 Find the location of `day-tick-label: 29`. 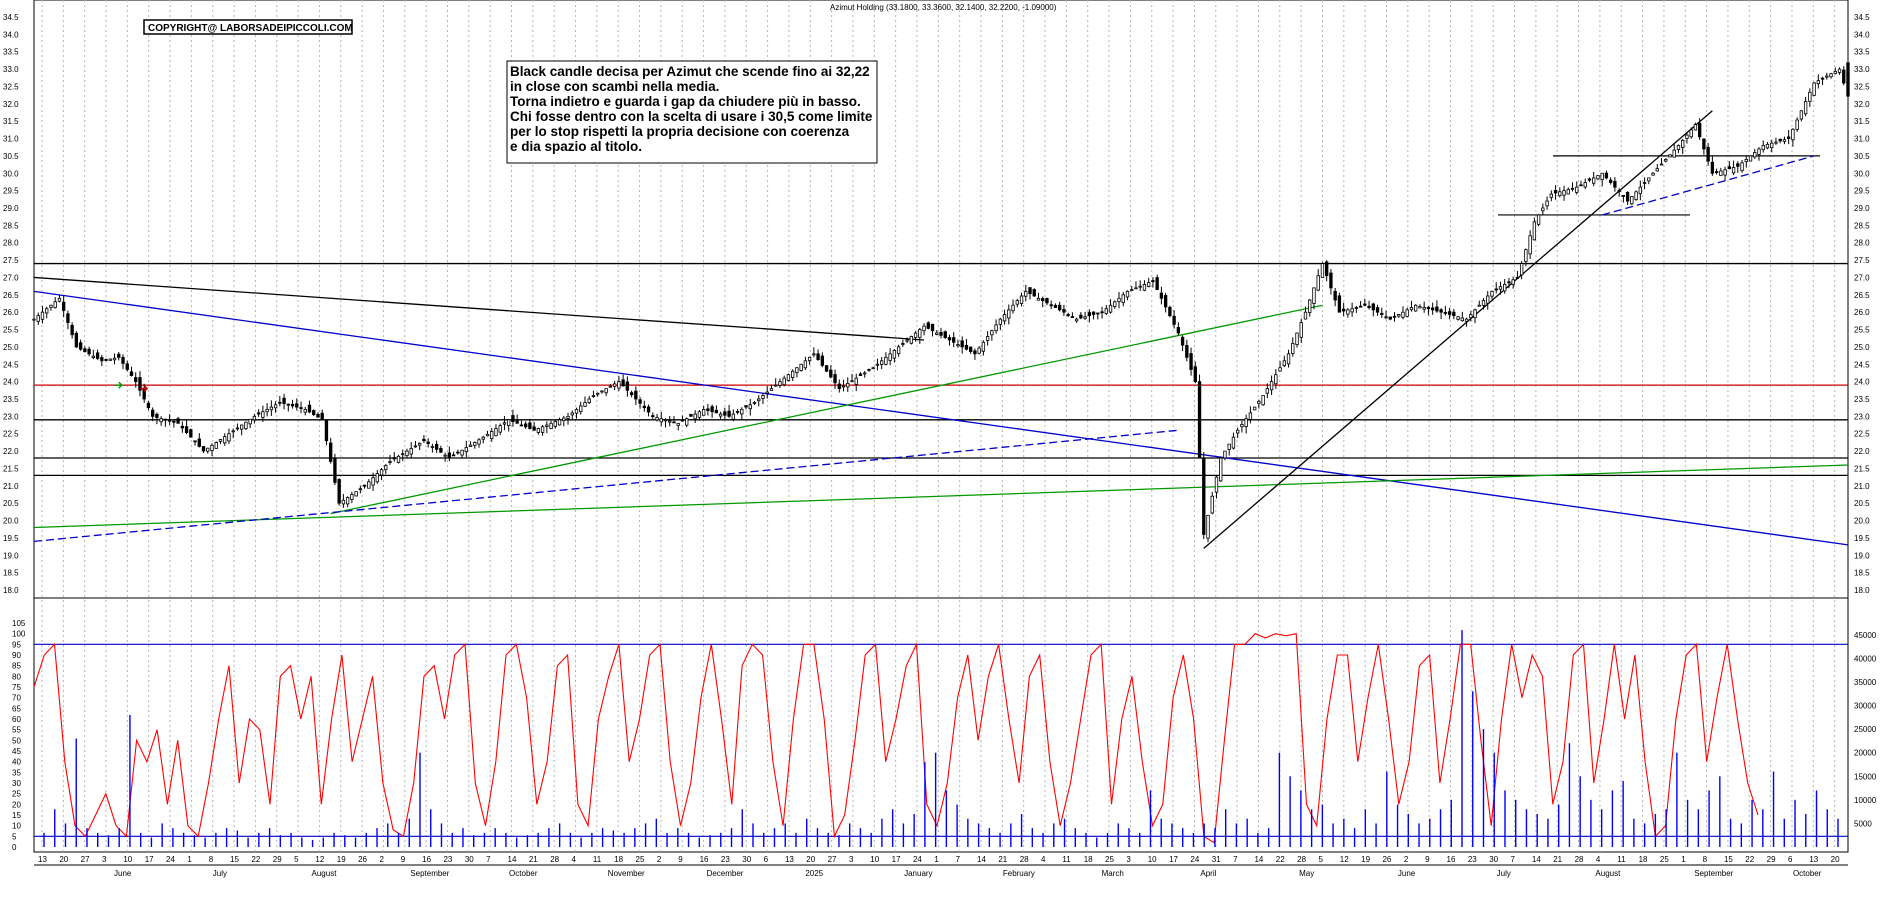

day-tick-label: 29 is located at coordinates (1771, 859).